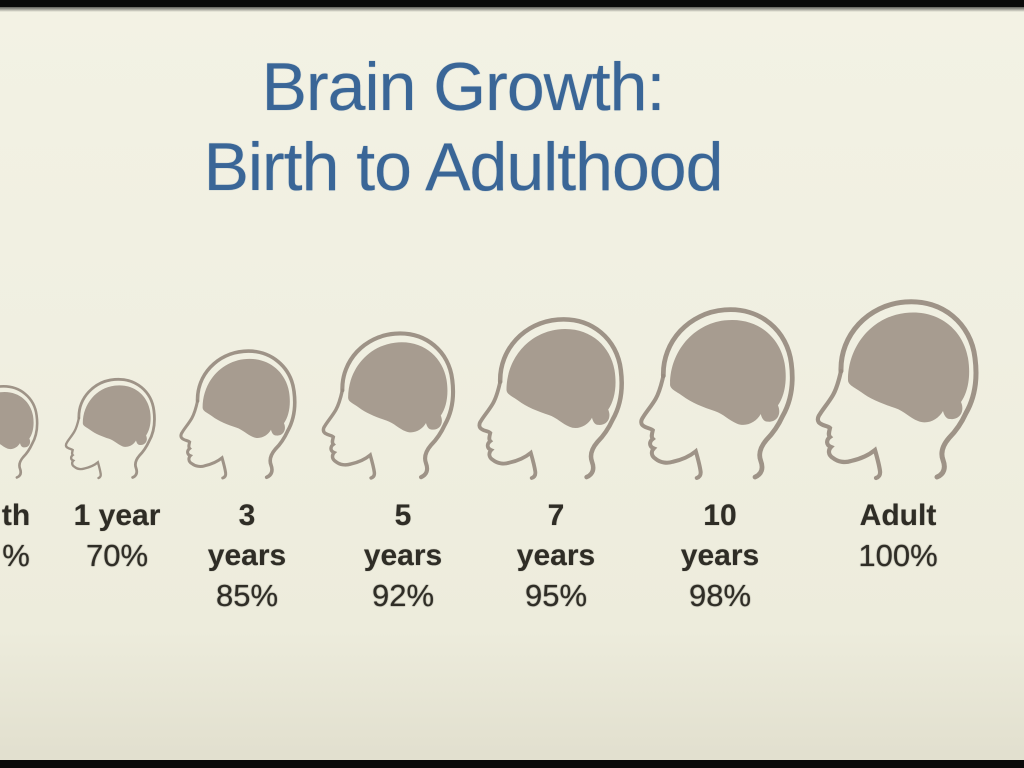 The width and height of the screenshot is (1024, 768). I want to click on stage-label-7-years-line2: years, so click(556, 555).